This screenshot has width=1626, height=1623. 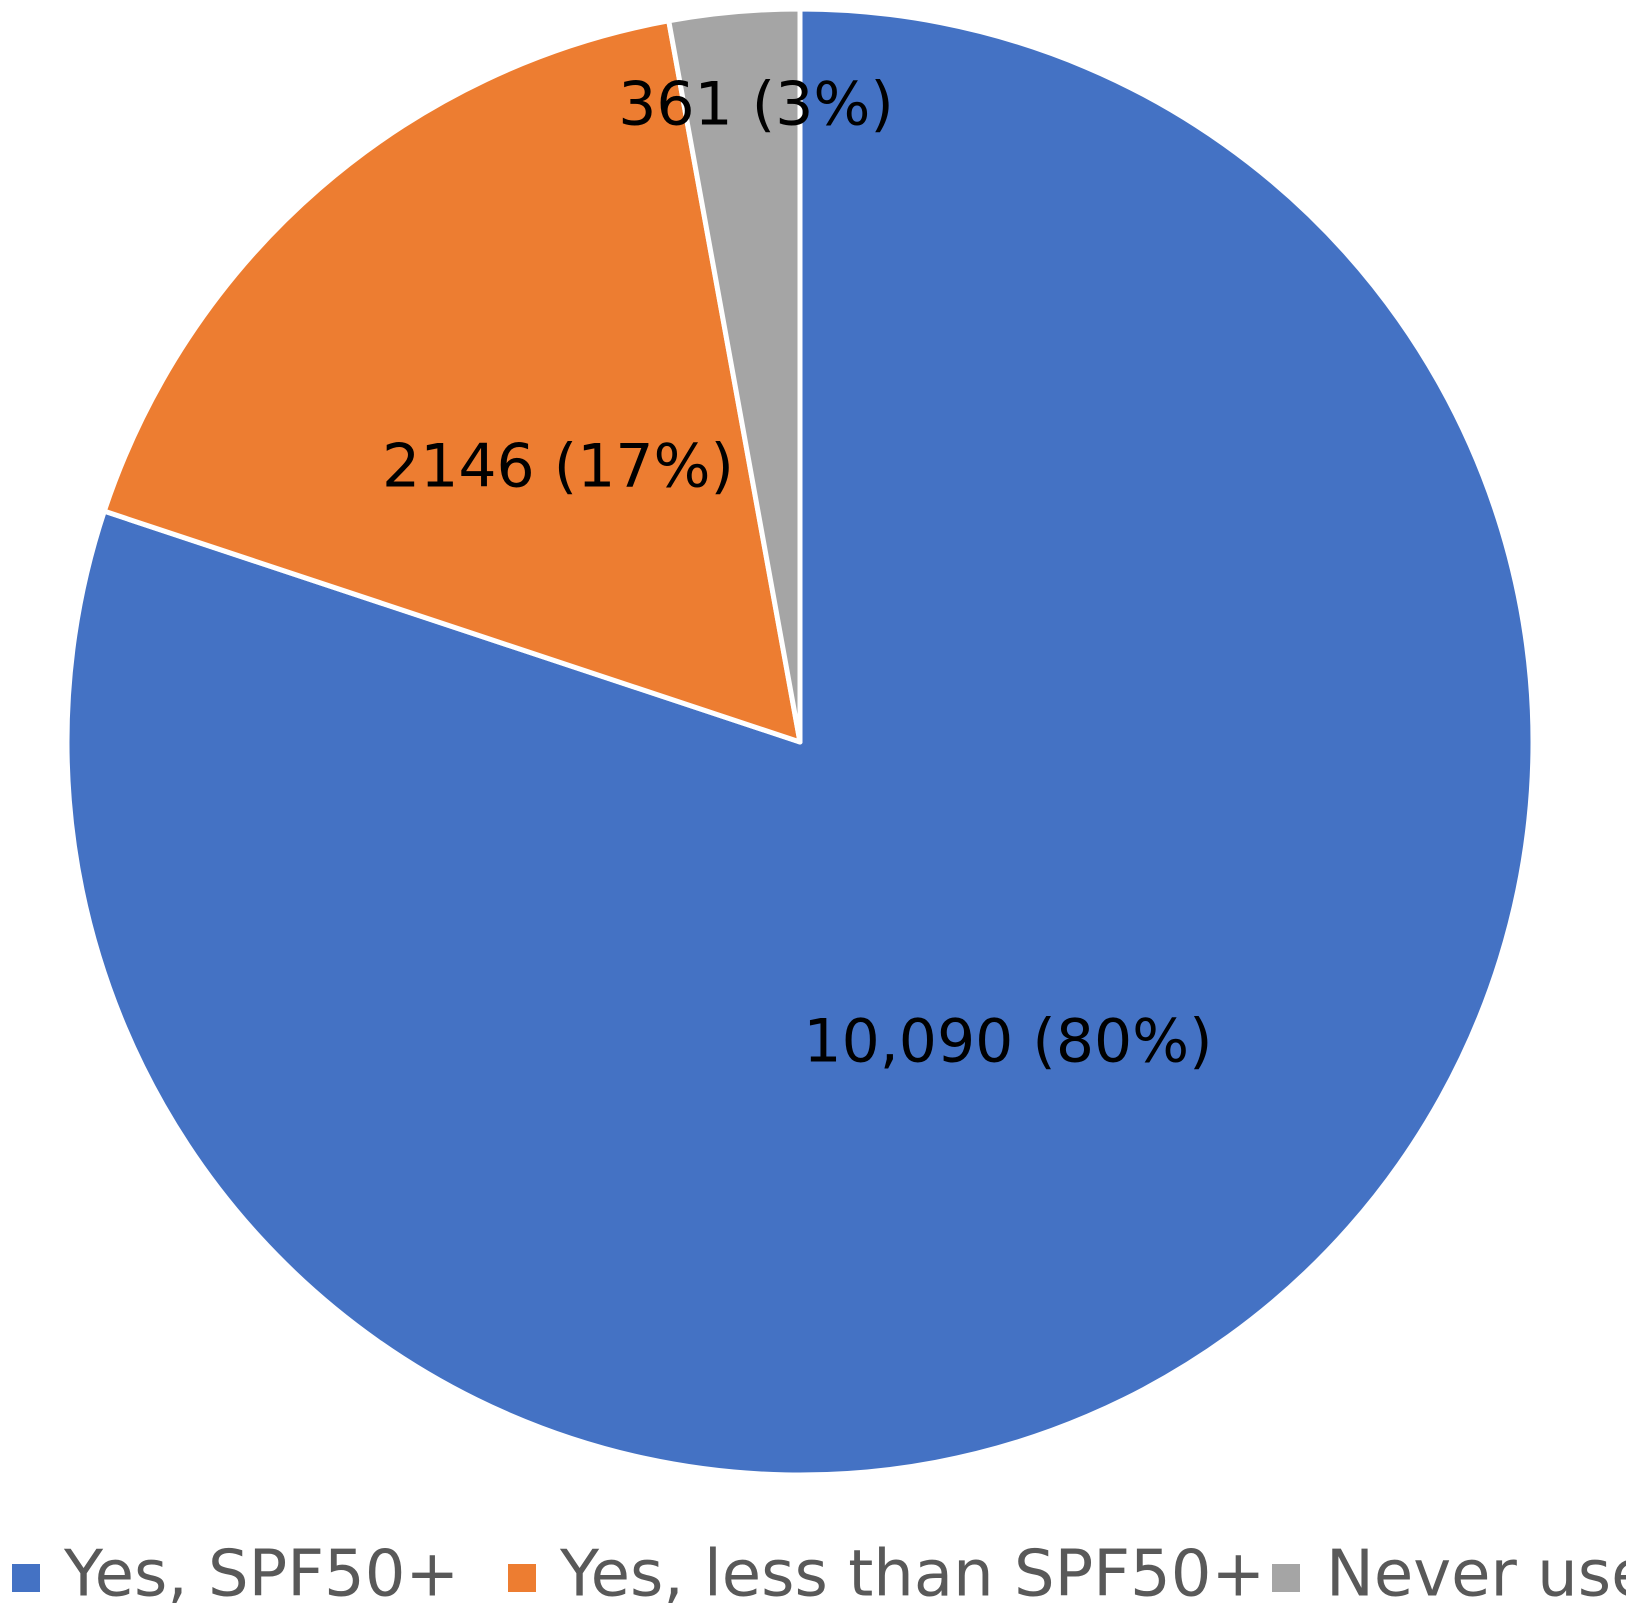 I want to click on legend-label-3: Never use, so click(x=1476, y=1575).